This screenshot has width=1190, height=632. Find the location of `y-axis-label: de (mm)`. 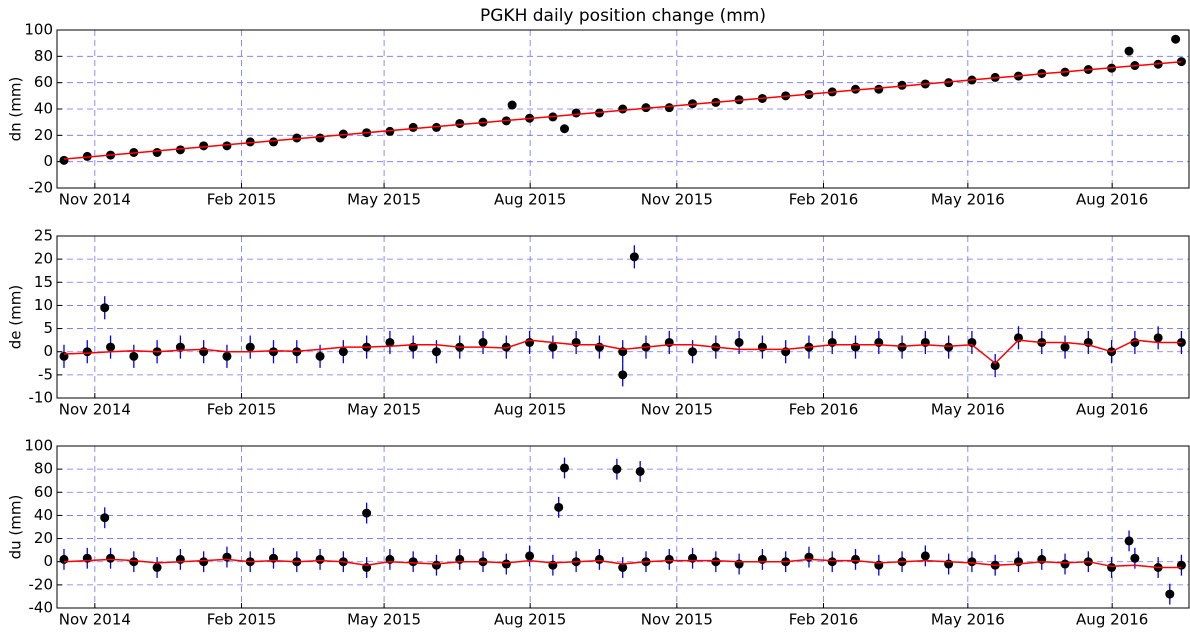

y-axis-label: de (mm) is located at coordinates (16, 317).